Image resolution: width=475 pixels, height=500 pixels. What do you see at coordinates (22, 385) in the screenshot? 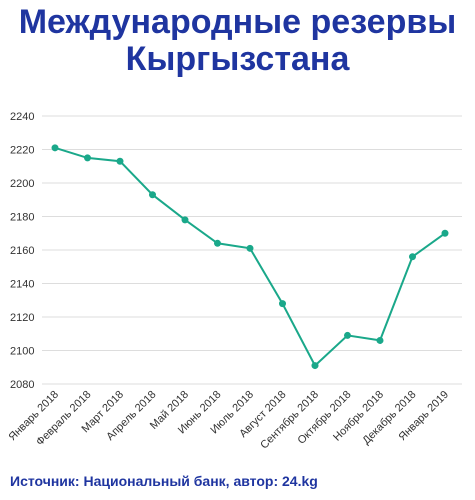
I see `y-tick-label: 2080` at bounding box center [22, 385].